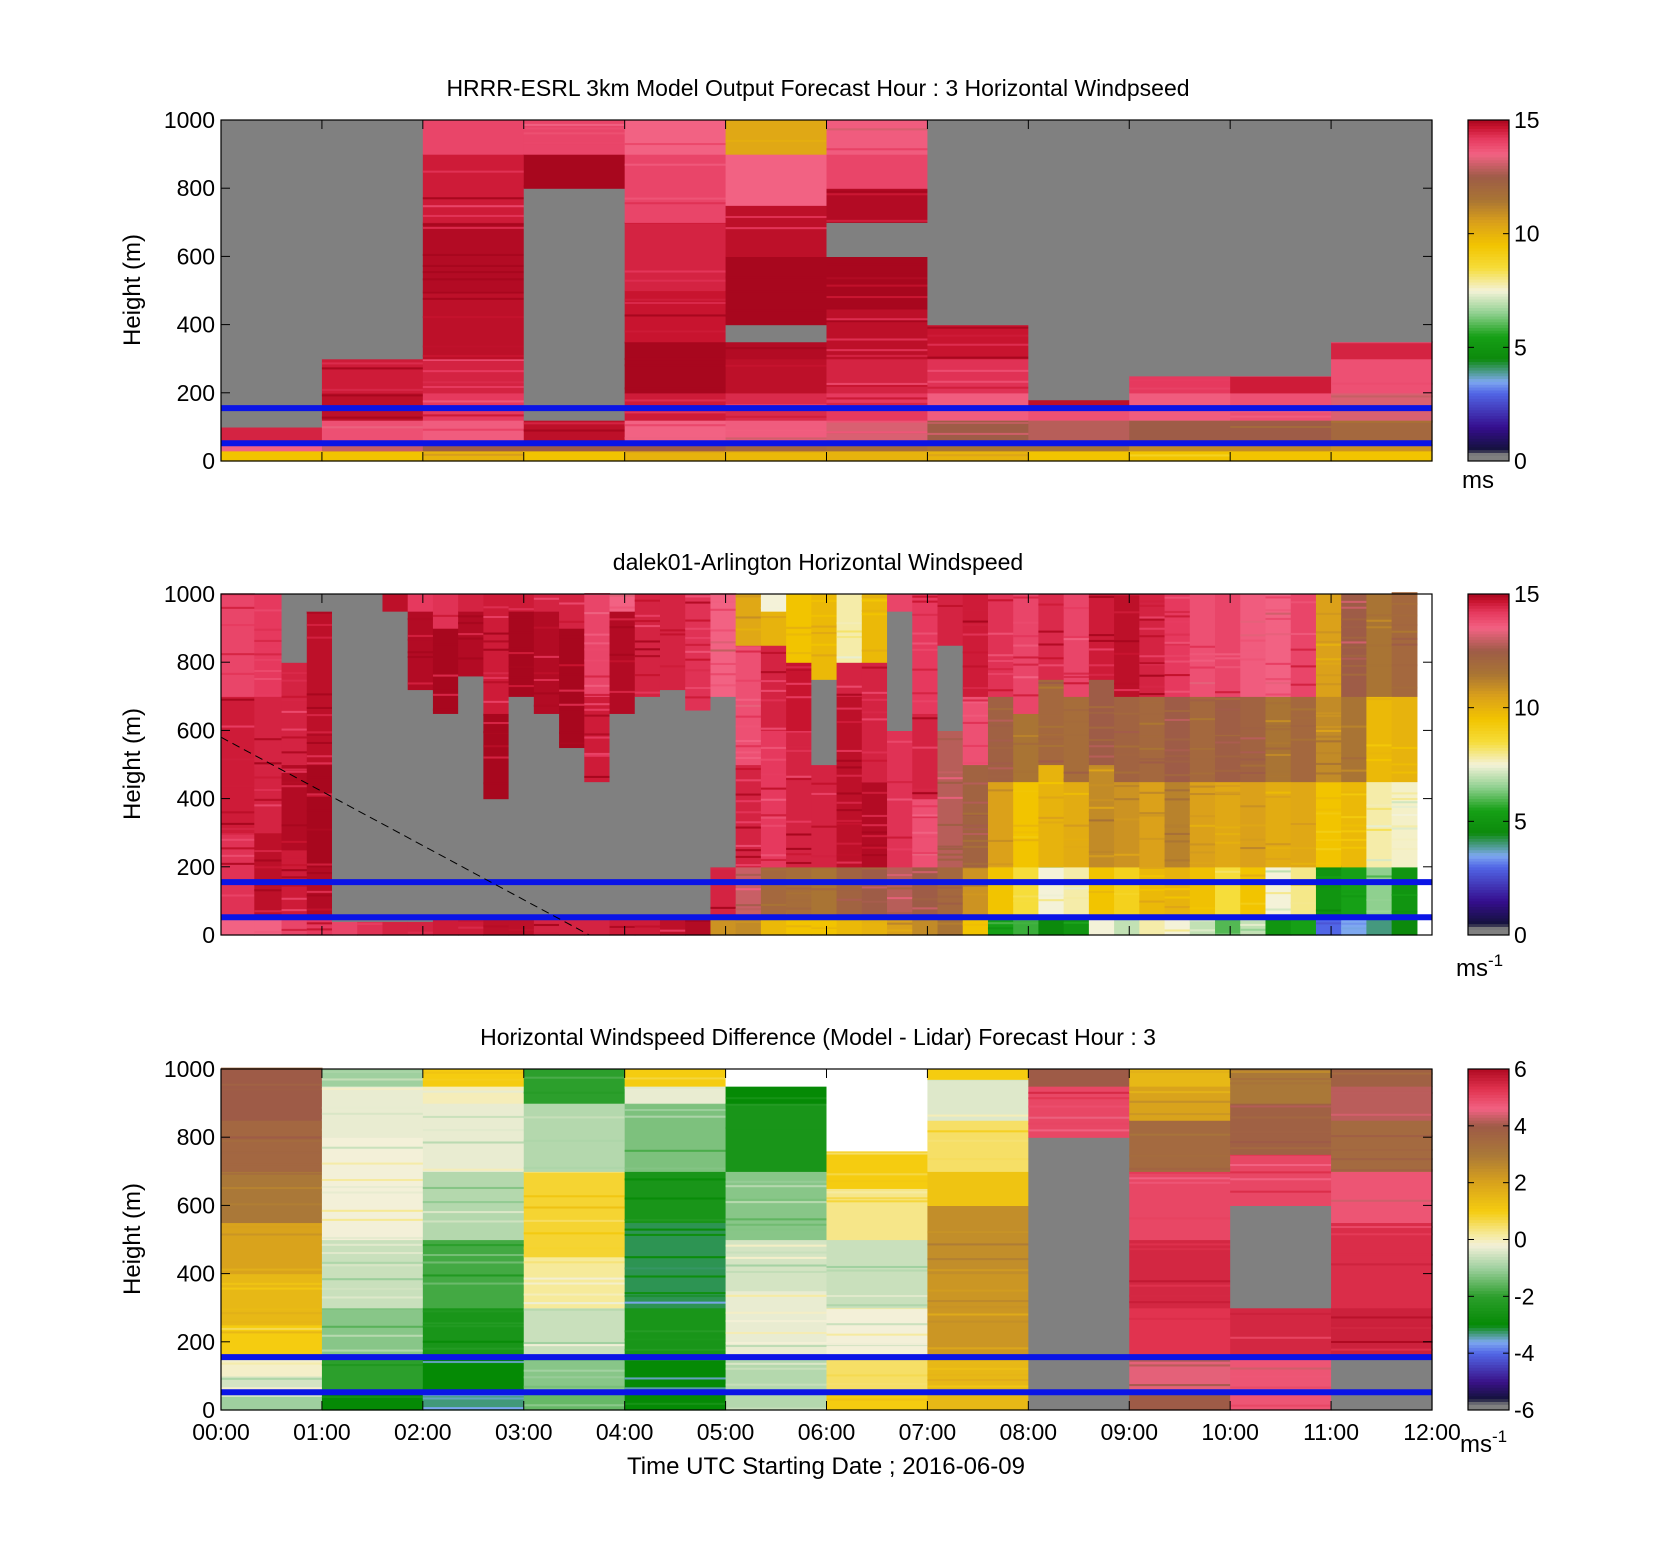 The image size is (1680, 1561). I want to click on x-tick-label: 12:00, so click(1432, 1432).